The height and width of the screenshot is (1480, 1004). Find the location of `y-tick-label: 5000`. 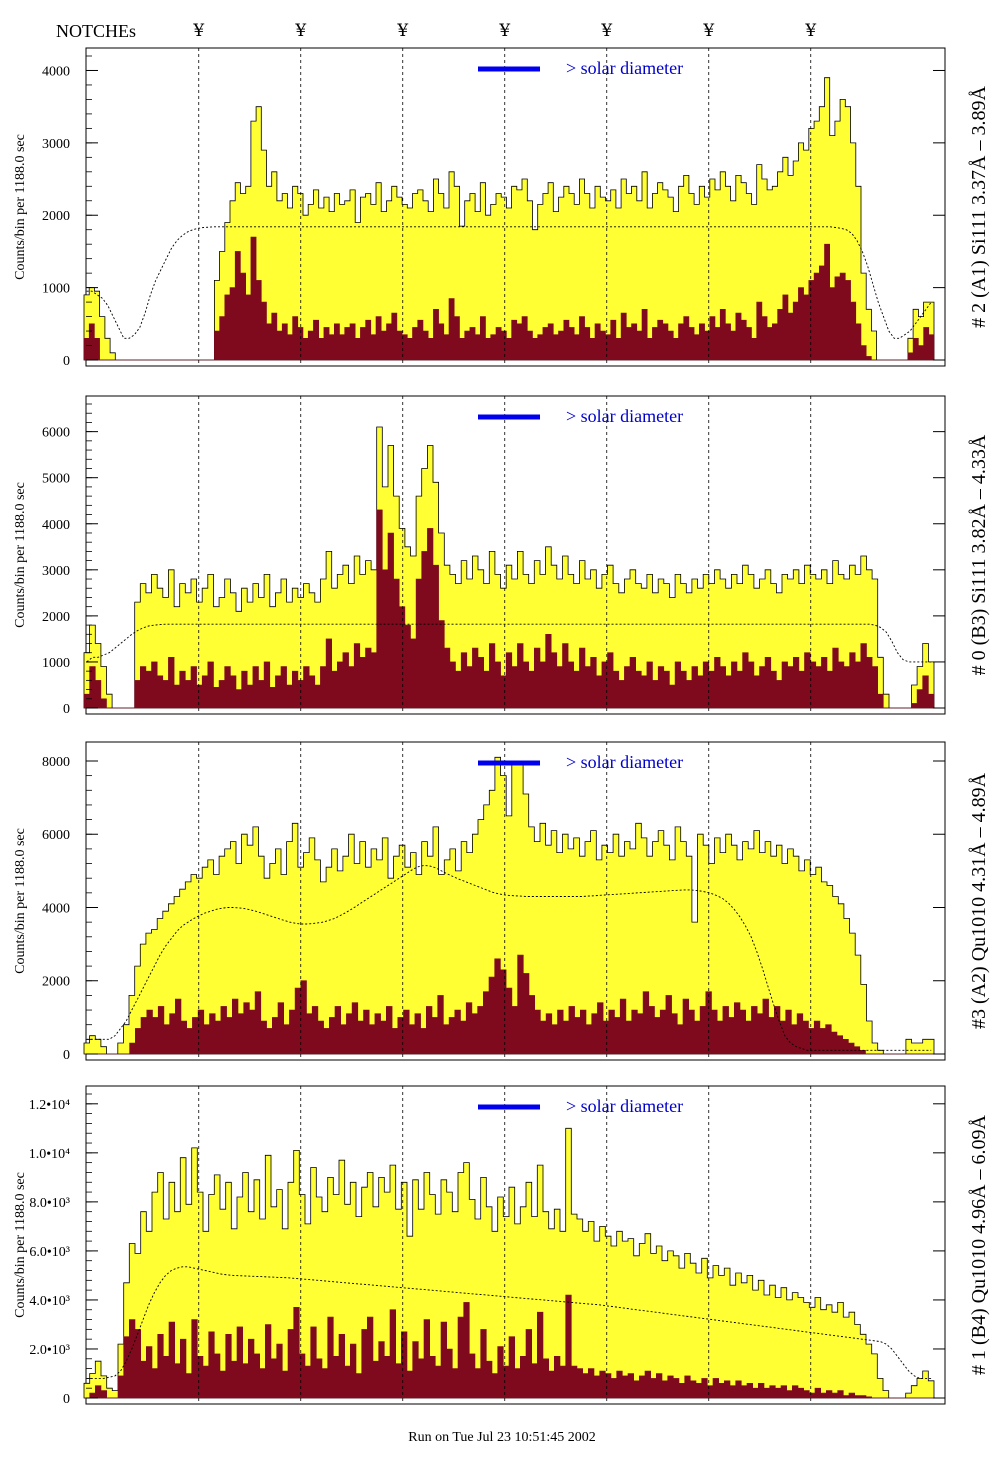

y-tick-label: 5000 is located at coordinates (56, 479).